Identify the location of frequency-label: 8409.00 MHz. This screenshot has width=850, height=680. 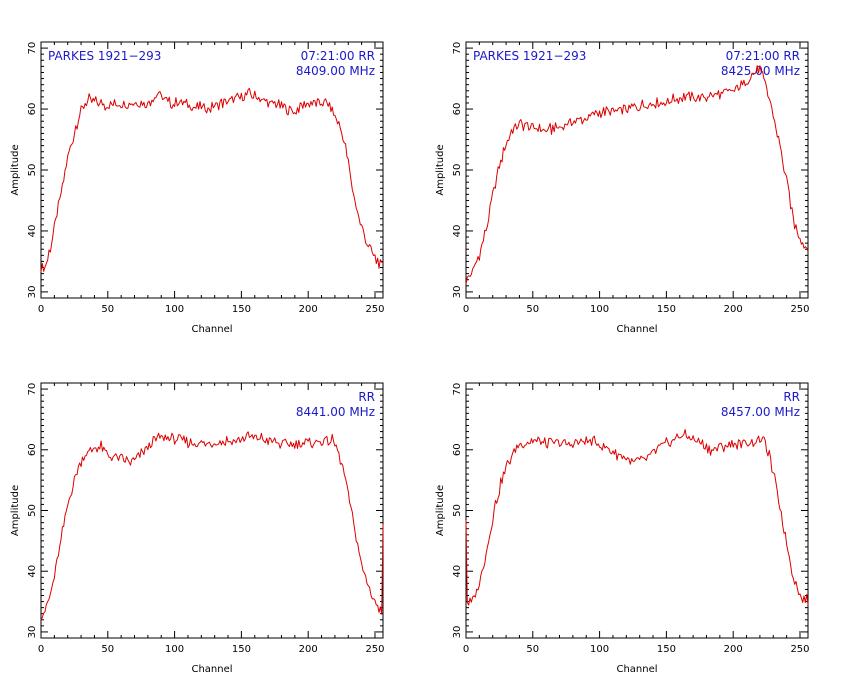
(335, 71).